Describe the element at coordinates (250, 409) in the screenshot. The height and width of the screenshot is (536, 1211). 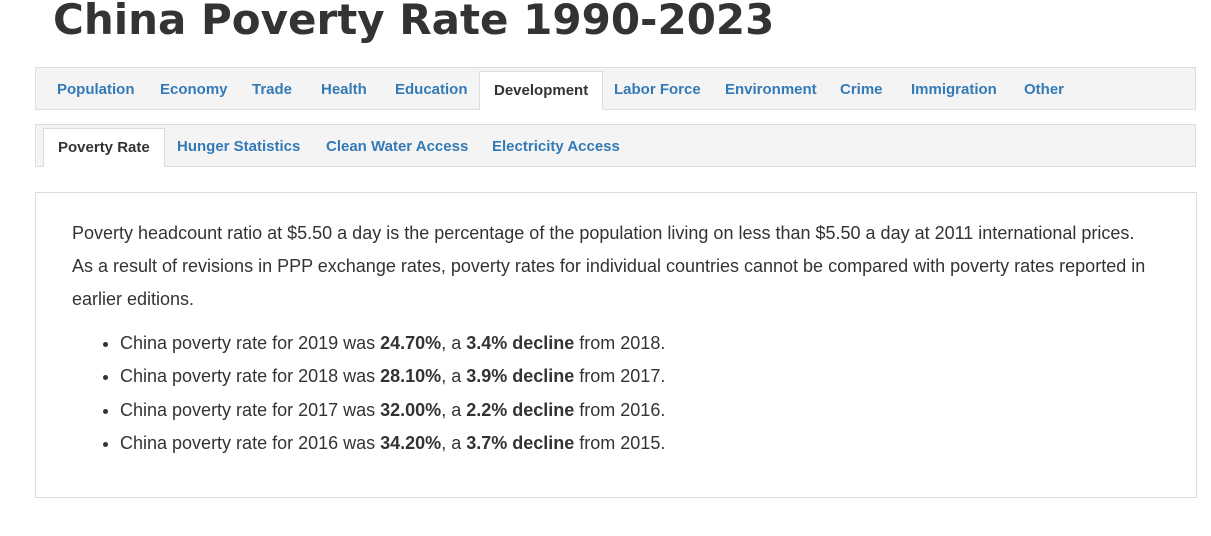
I see `fact-prefix: China poverty rate for 2017 was` at that location.